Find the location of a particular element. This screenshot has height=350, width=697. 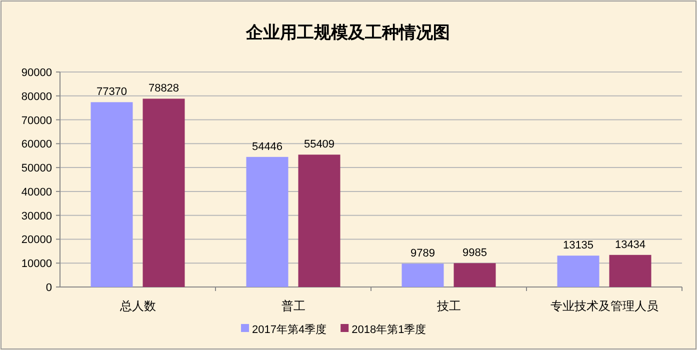

y-tick-label: 20000 is located at coordinates (36, 240).